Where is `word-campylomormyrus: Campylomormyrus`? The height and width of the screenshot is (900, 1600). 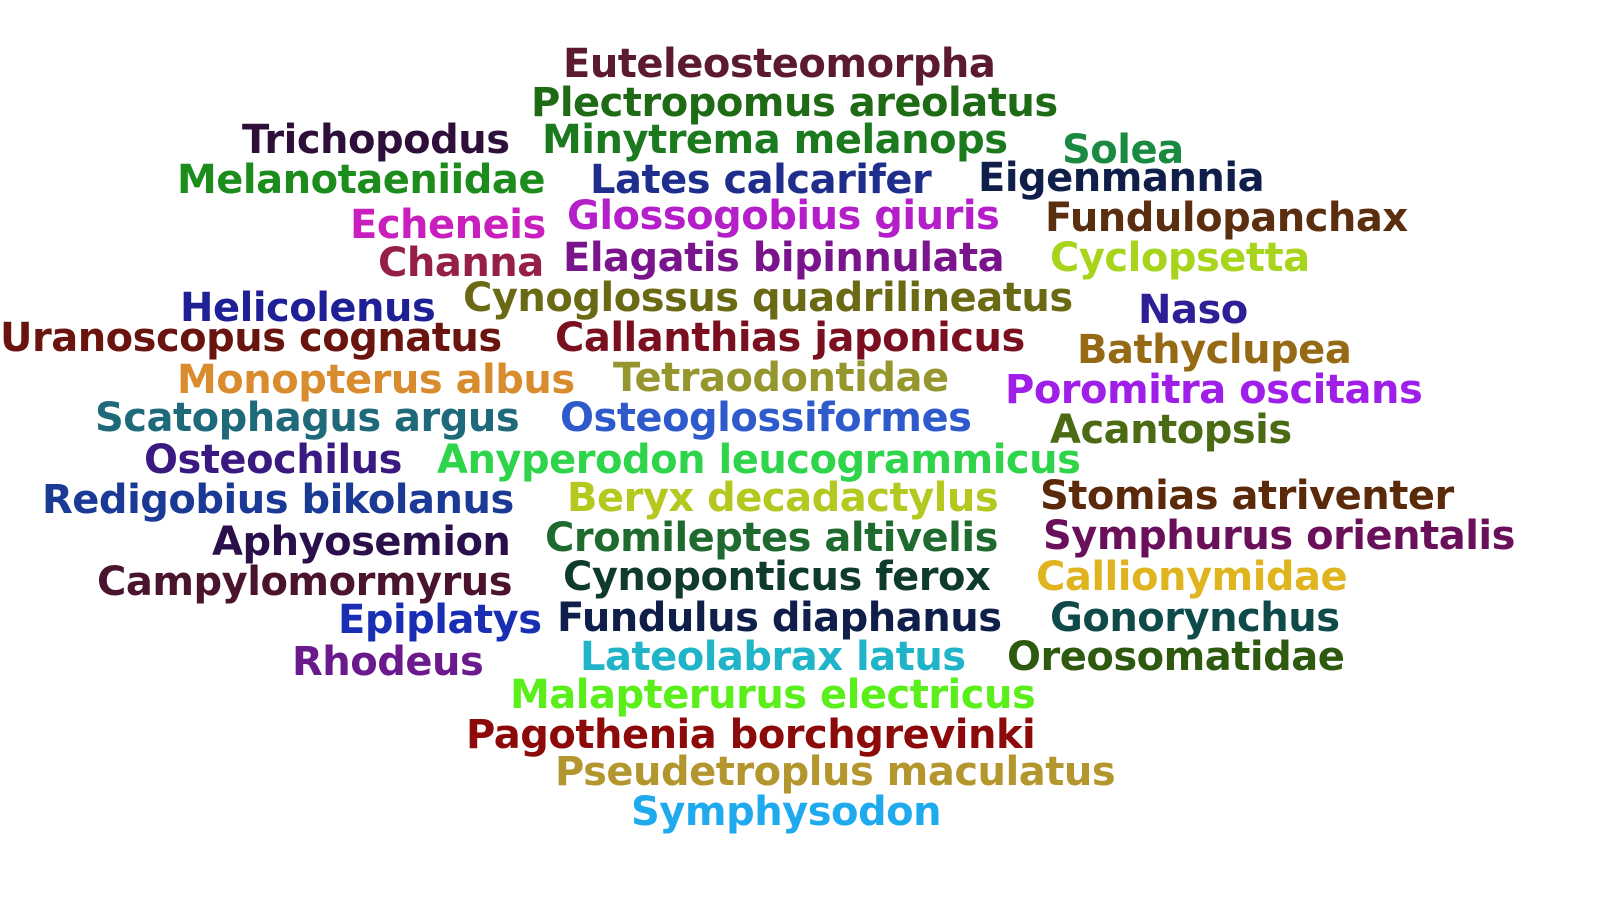 word-campylomormyrus: Campylomormyrus is located at coordinates (305, 582).